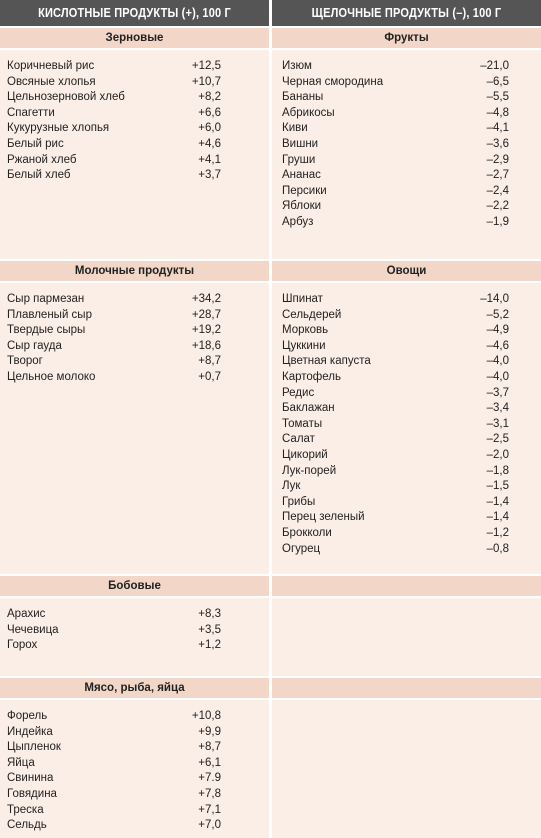 The image size is (541, 838). Describe the element at coordinates (305, 330) in the screenshot. I see `food-name: Морковь` at that location.